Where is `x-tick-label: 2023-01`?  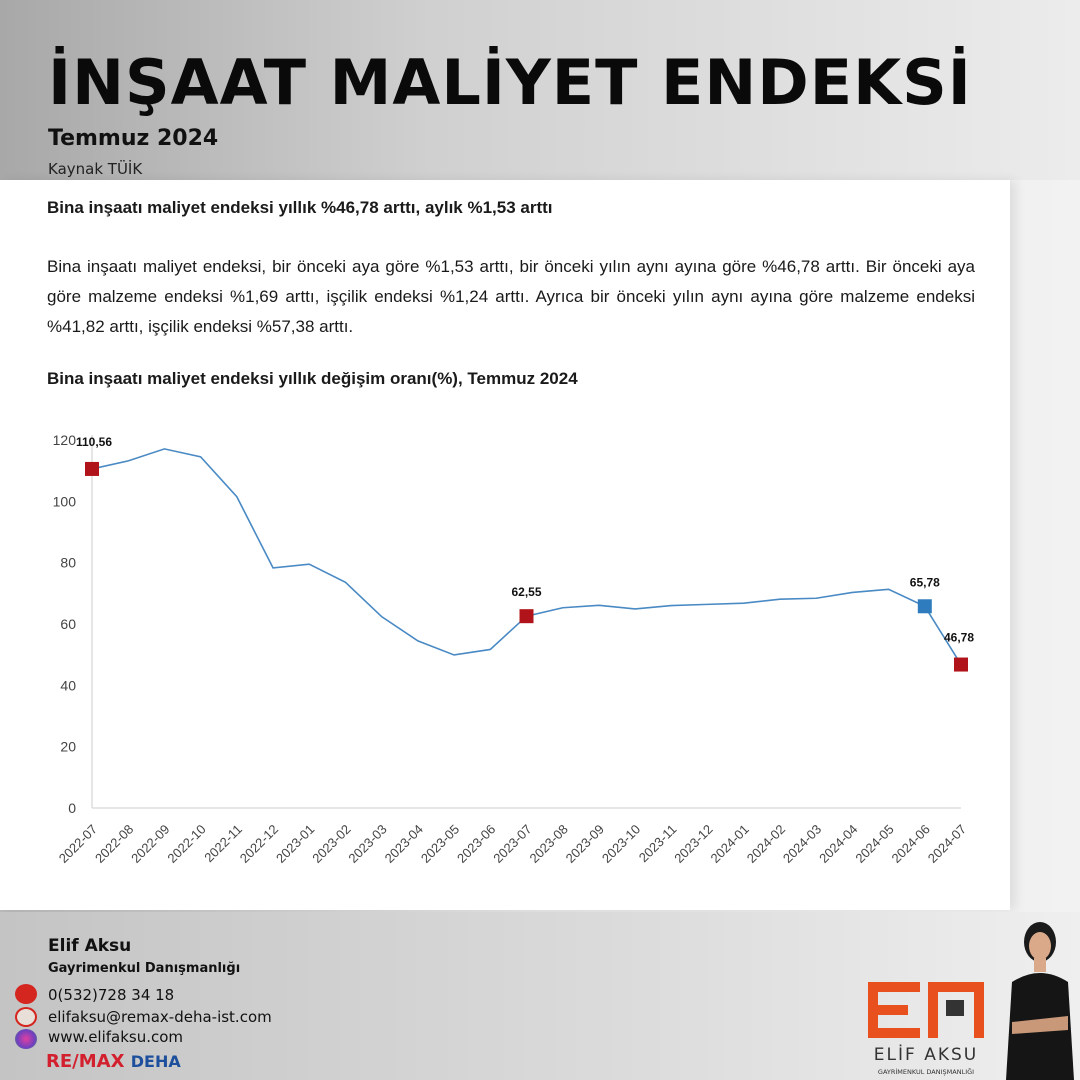 x-tick-label: 2023-01 is located at coordinates (295, 844).